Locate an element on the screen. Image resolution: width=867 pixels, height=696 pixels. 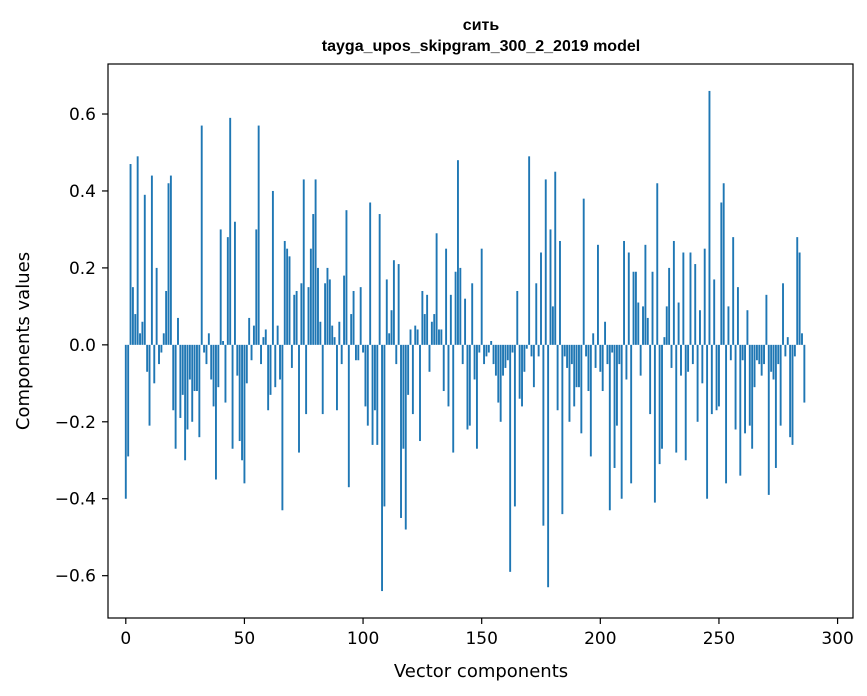
y-tick-label: −0.4 is located at coordinates (75, 500).